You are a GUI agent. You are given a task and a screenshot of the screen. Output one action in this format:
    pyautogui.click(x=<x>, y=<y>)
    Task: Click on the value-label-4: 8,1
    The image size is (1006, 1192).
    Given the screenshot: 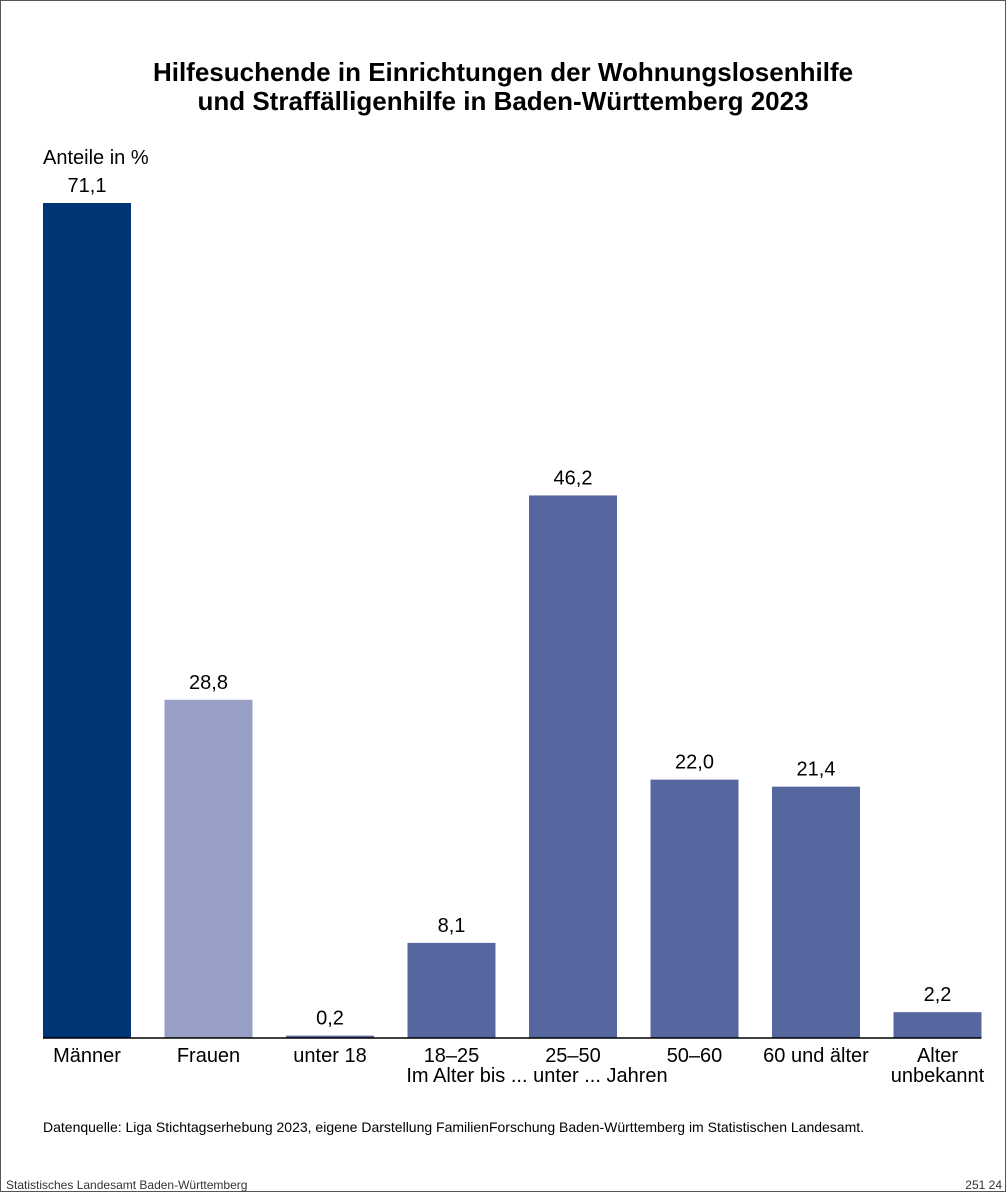 What is the action you would take?
    pyautogui.click(x=452, y=926)
    